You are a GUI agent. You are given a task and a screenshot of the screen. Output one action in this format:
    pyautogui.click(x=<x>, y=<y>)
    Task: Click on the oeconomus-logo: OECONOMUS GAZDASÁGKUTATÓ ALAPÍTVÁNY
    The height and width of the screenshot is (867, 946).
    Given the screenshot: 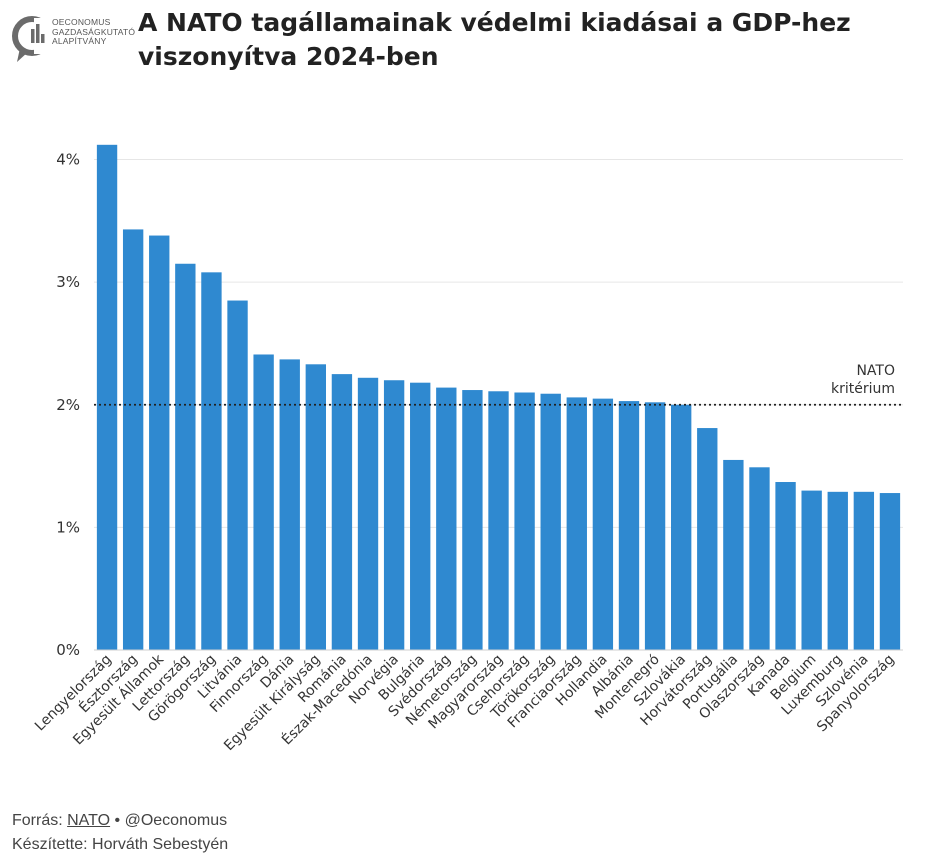 What is the action you would take?
    pyautogui.click(x=77, y=40)
    